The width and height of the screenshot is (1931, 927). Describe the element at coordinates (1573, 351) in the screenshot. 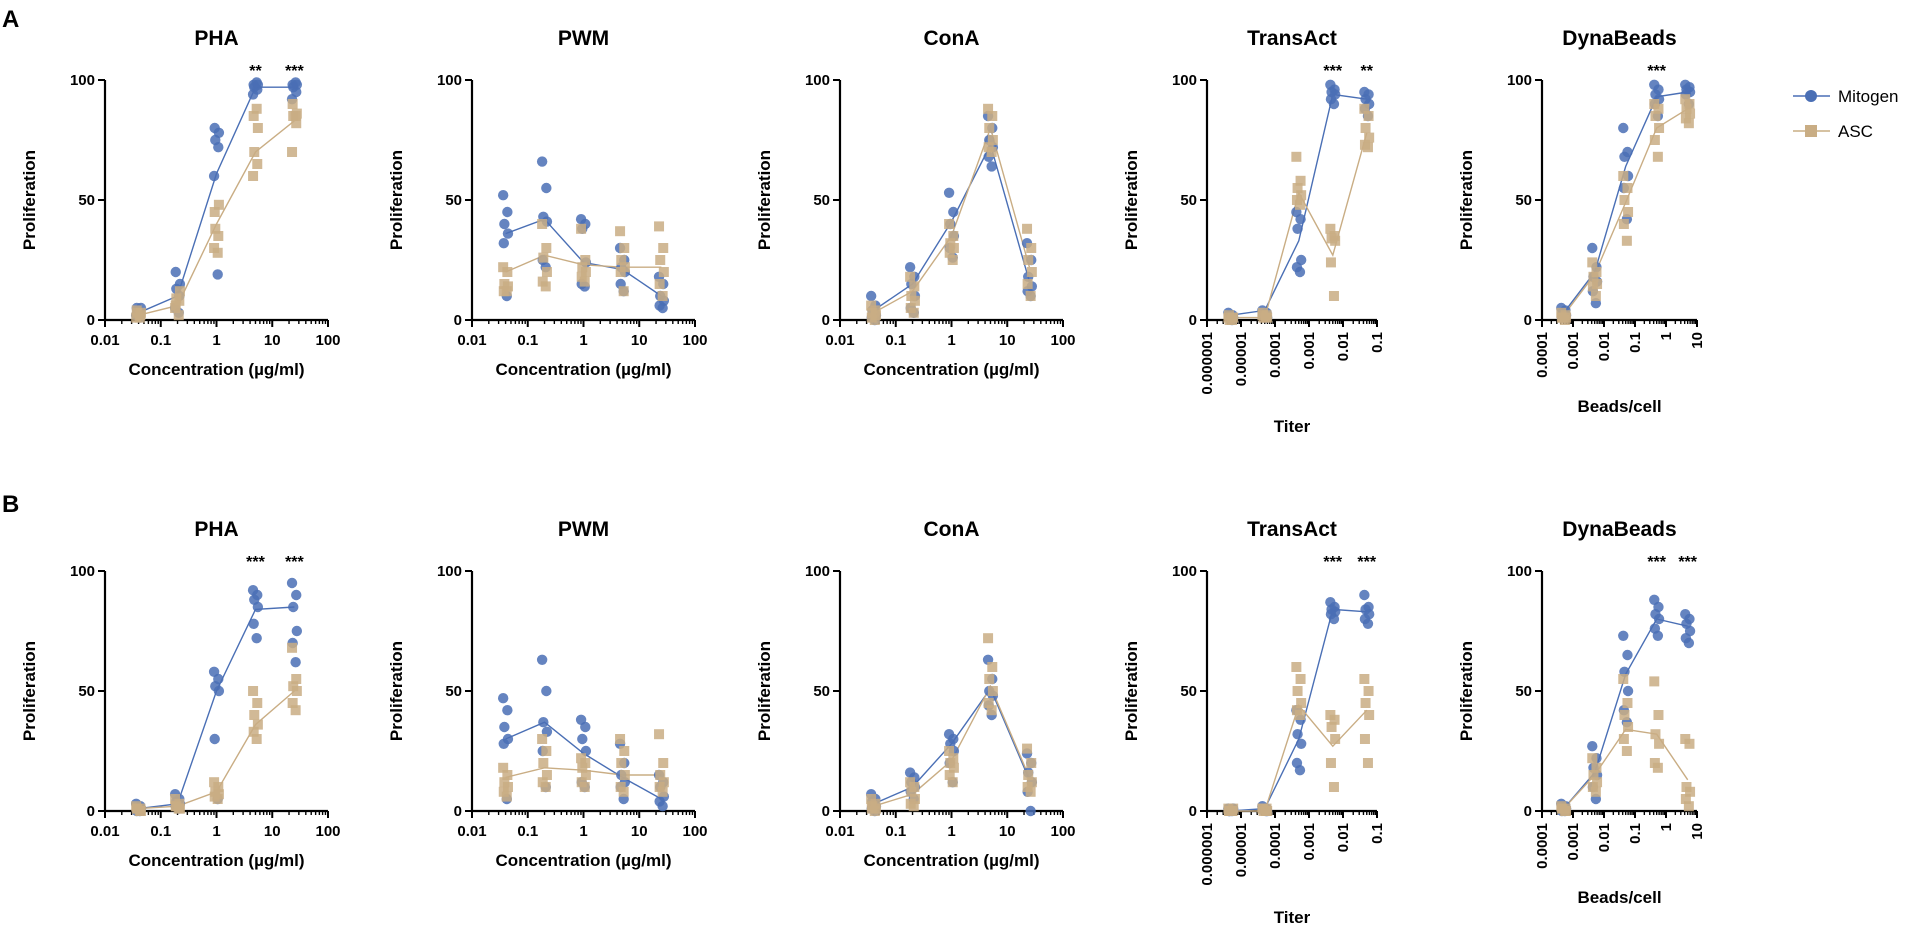

I see `x-tick-label: 0.001` at that location.